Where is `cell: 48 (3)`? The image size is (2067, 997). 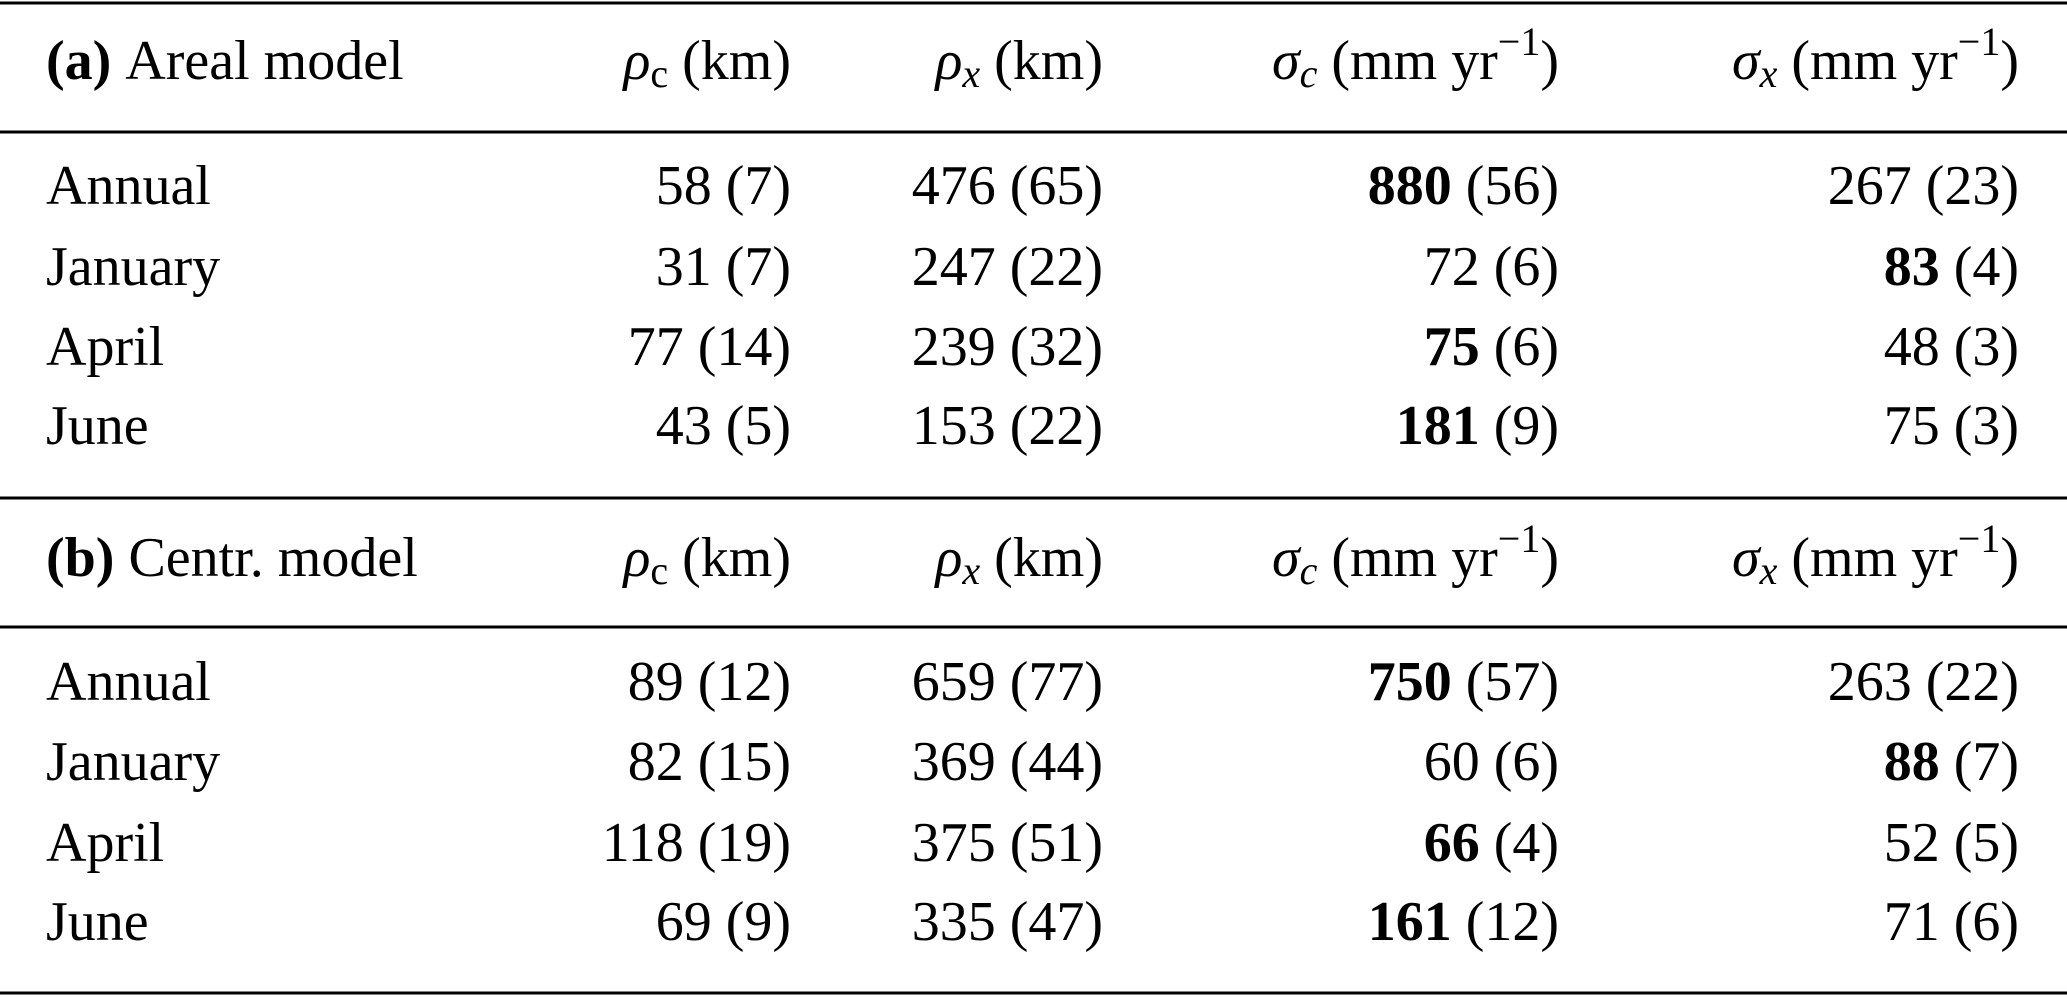
cell: 48 (3) is located at coordinates (1951, 347).